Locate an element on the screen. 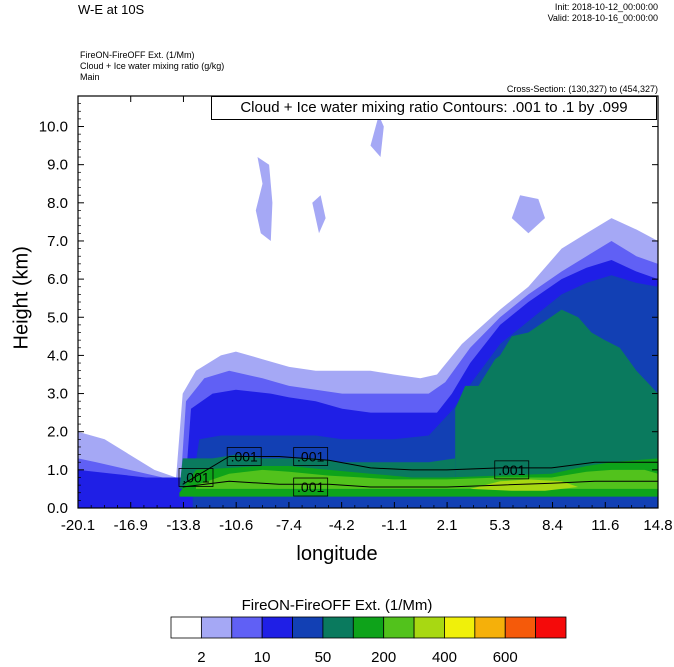  y-tick-label: 9.0 is located at coordinates (57, 165).